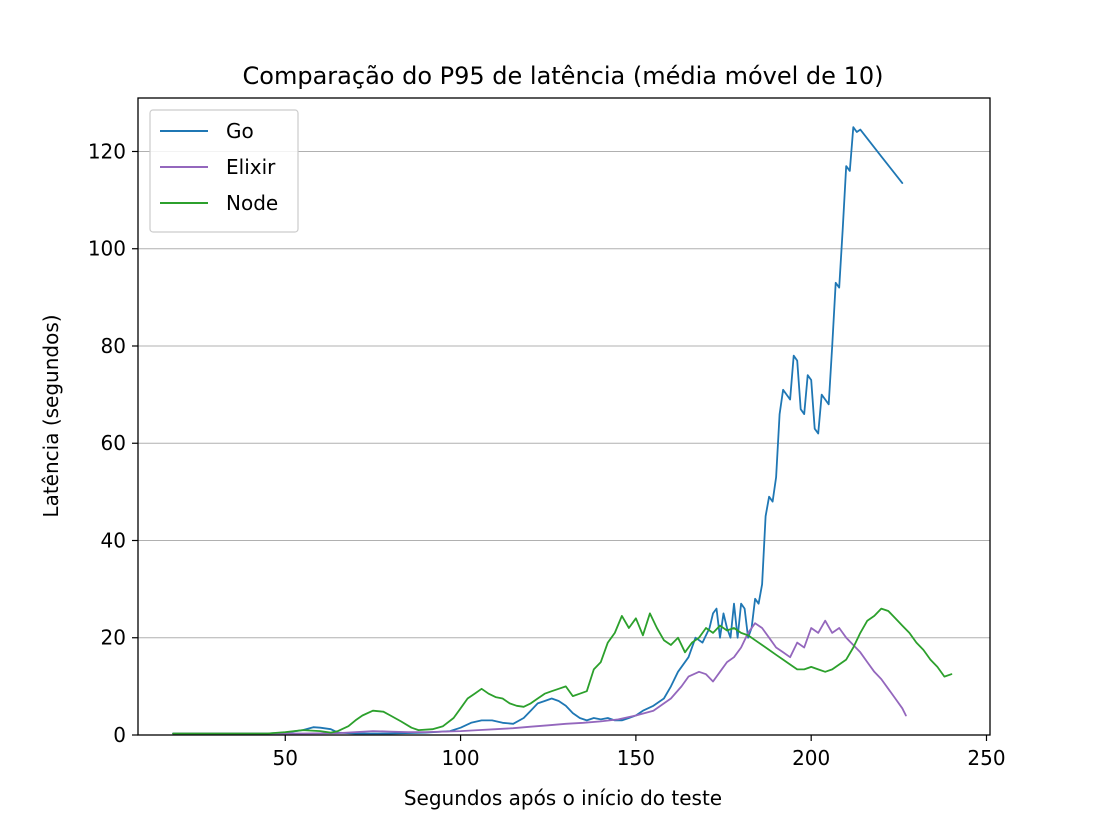 The image size is (1100, 825). I want to click on y-tick-label: 0, so click(119, 735).